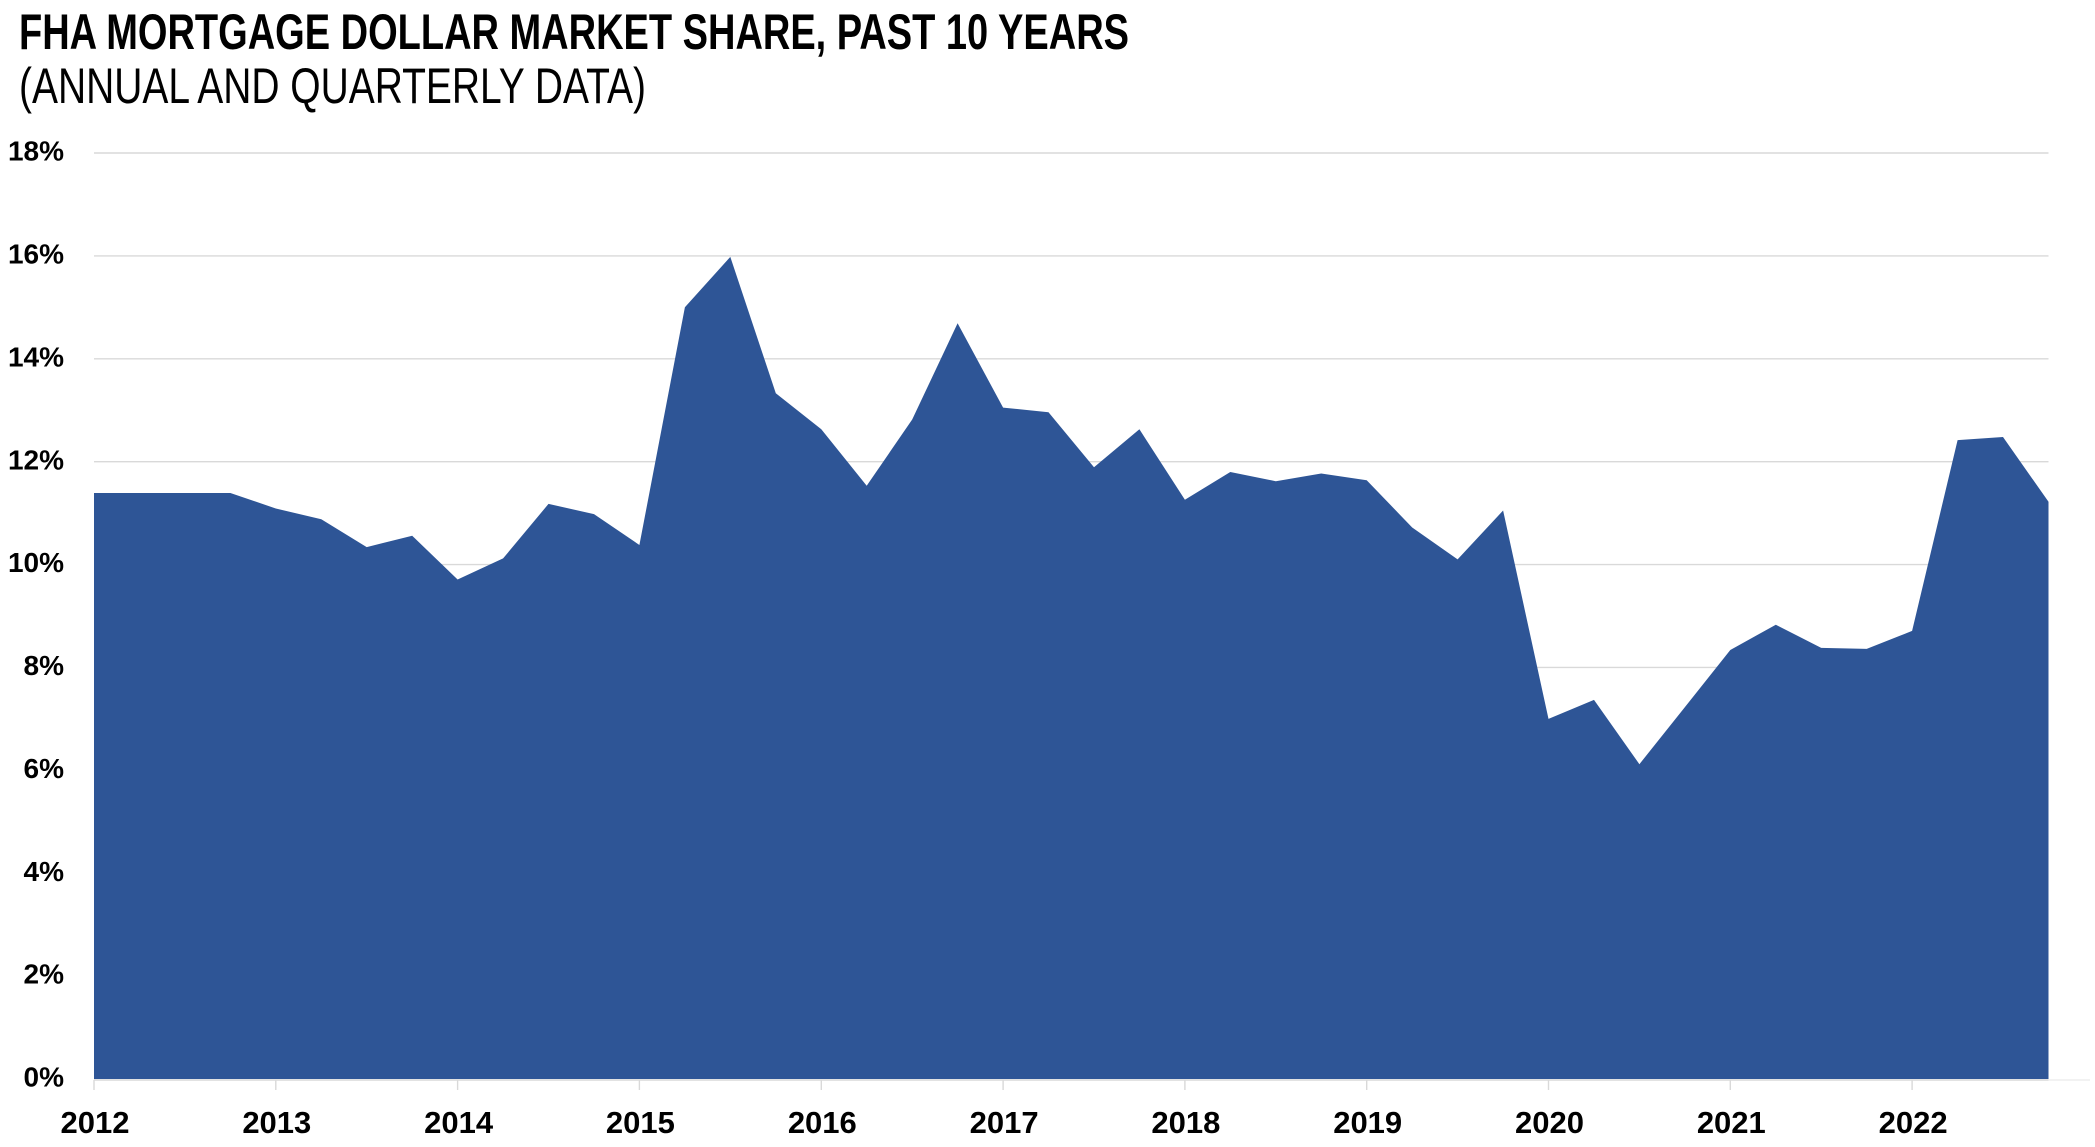  Describe the element at coordinates (1004, 1122) in the screenshot. I see `svg-text: 2017` at that location.